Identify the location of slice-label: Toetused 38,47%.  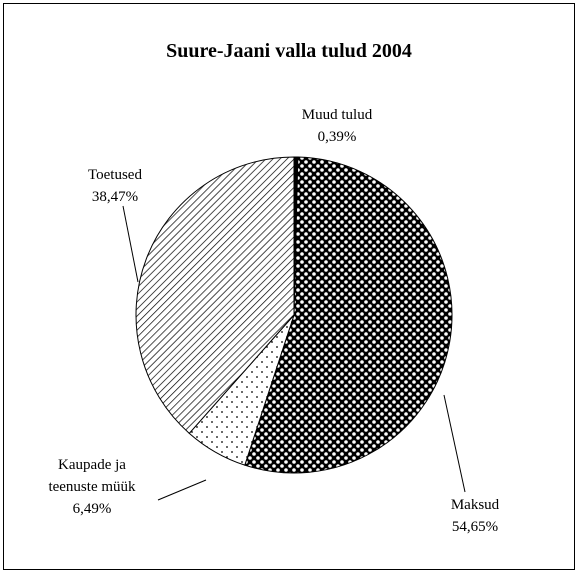
(115, 186).